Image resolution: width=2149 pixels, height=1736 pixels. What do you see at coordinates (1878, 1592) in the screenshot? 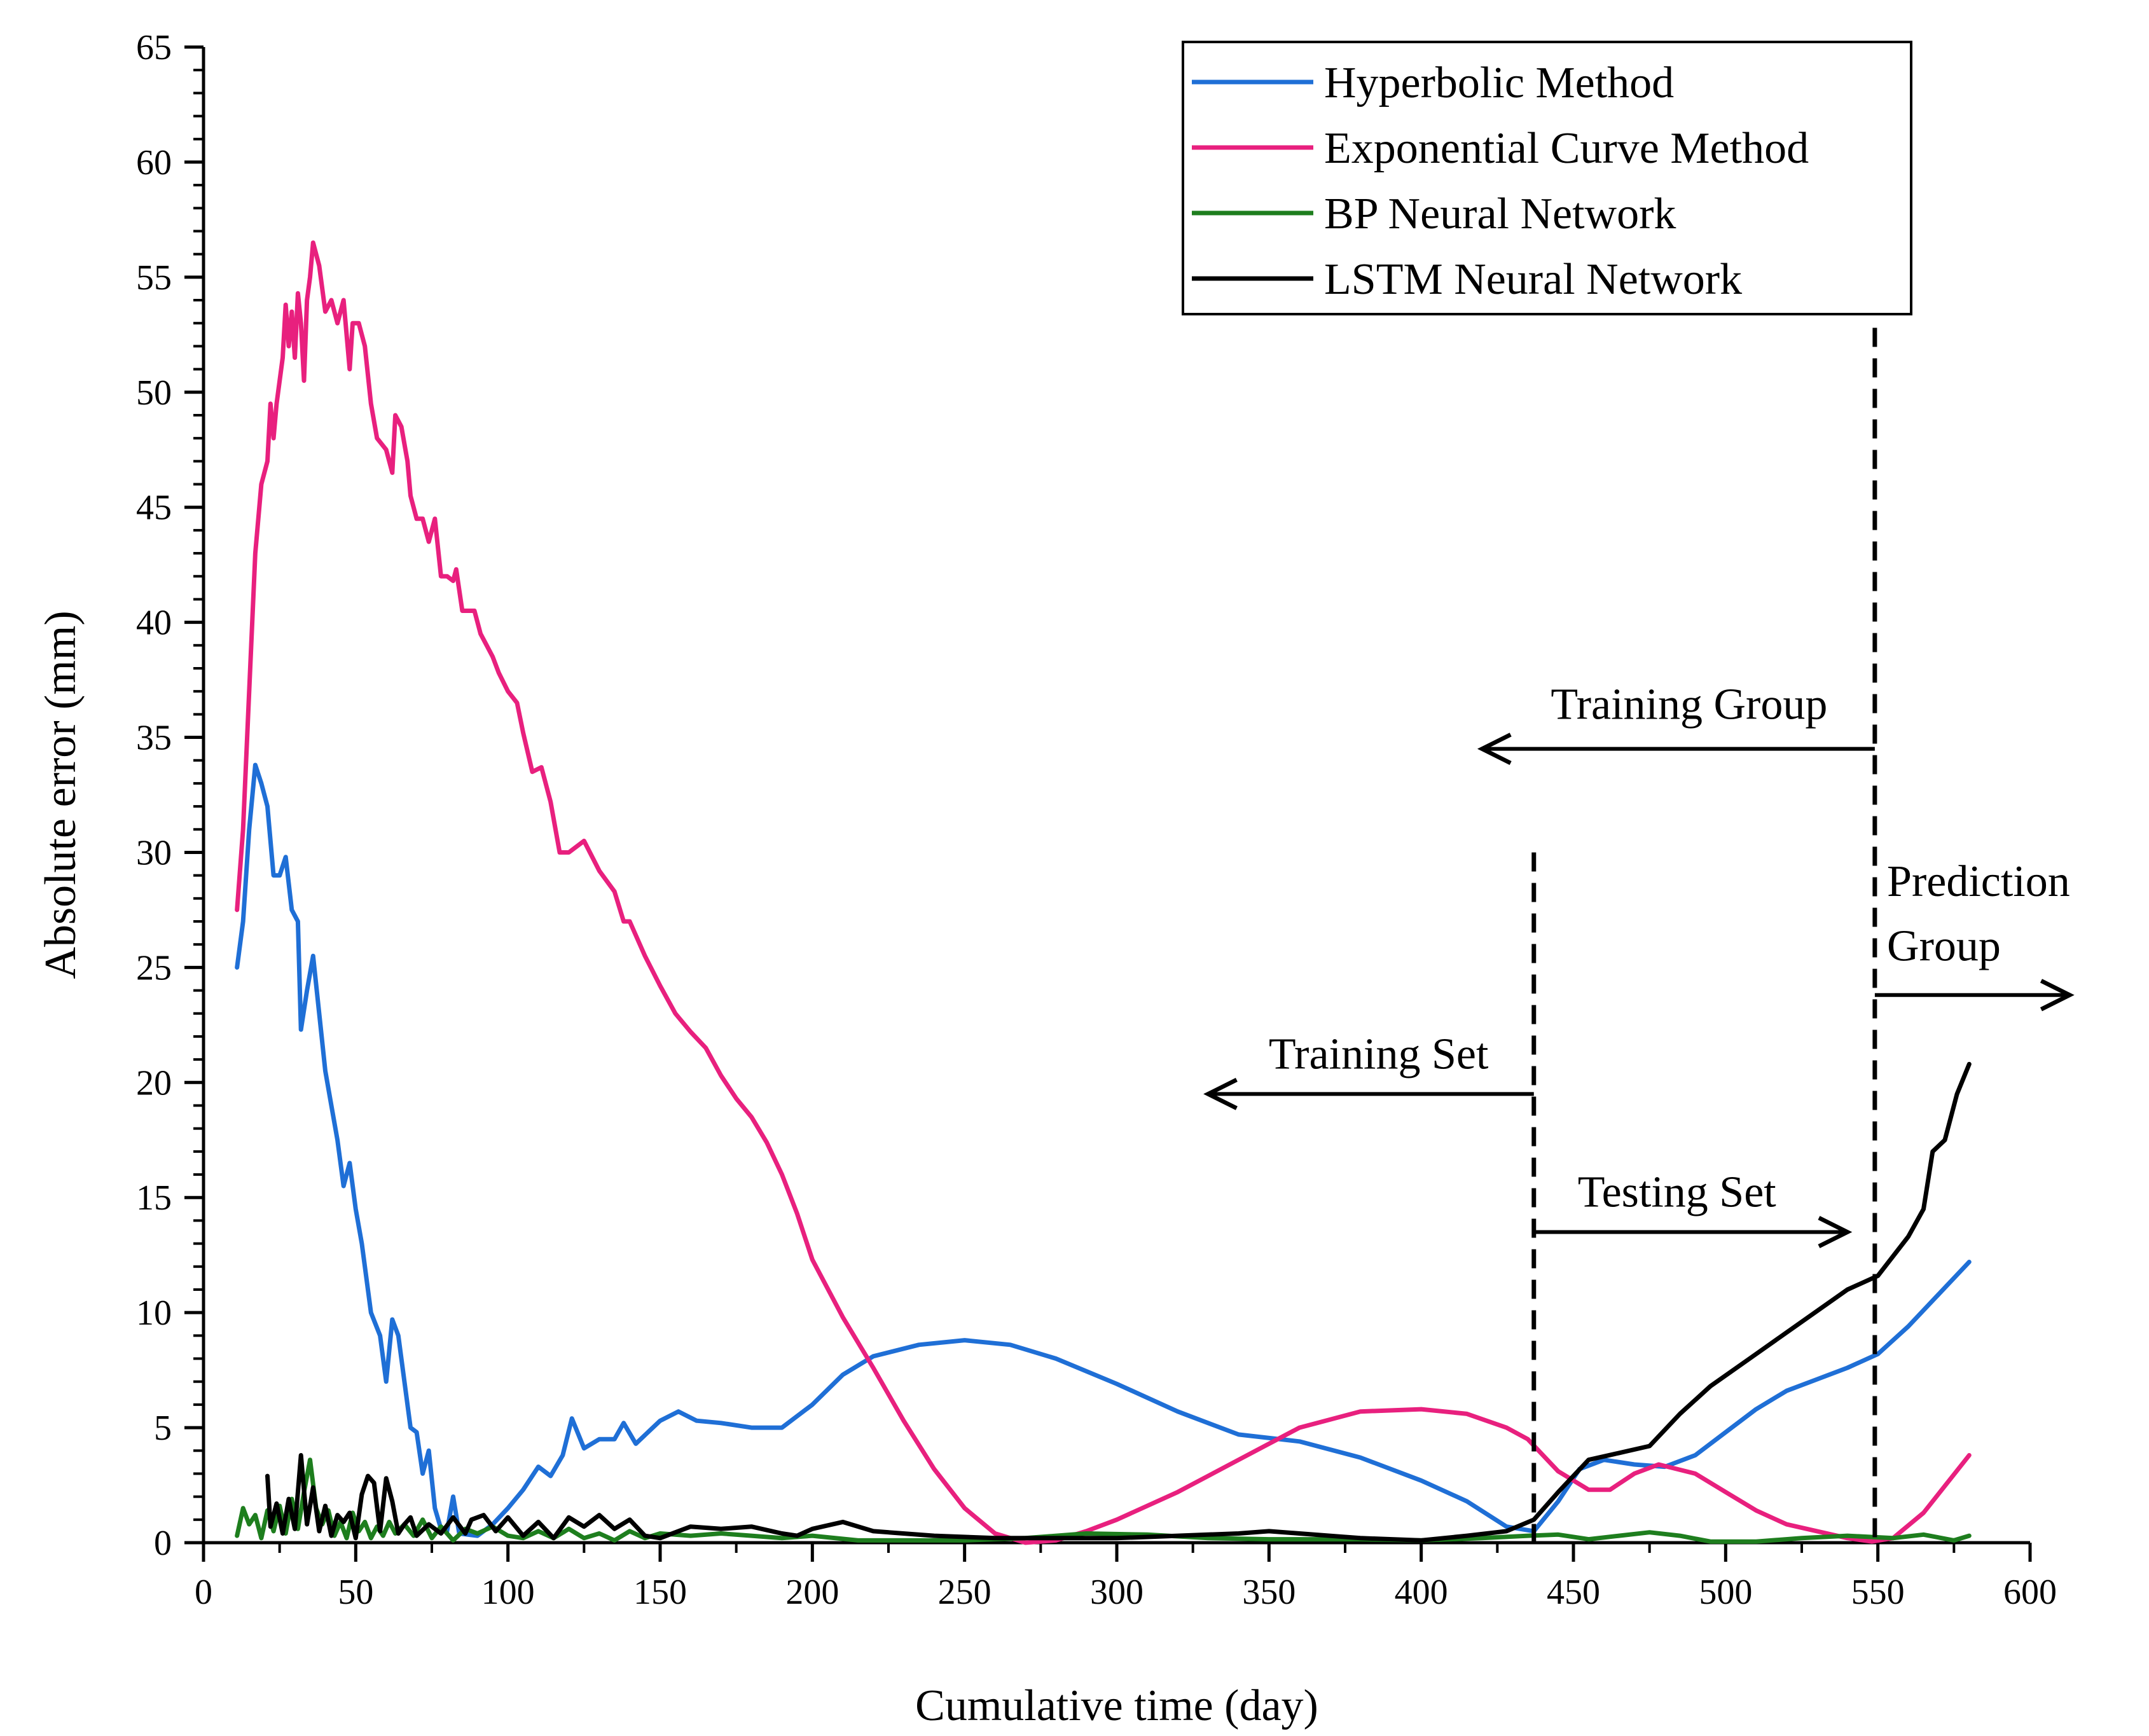
I see `x-tick-label: 550` at bounding box center [1878, 1592].